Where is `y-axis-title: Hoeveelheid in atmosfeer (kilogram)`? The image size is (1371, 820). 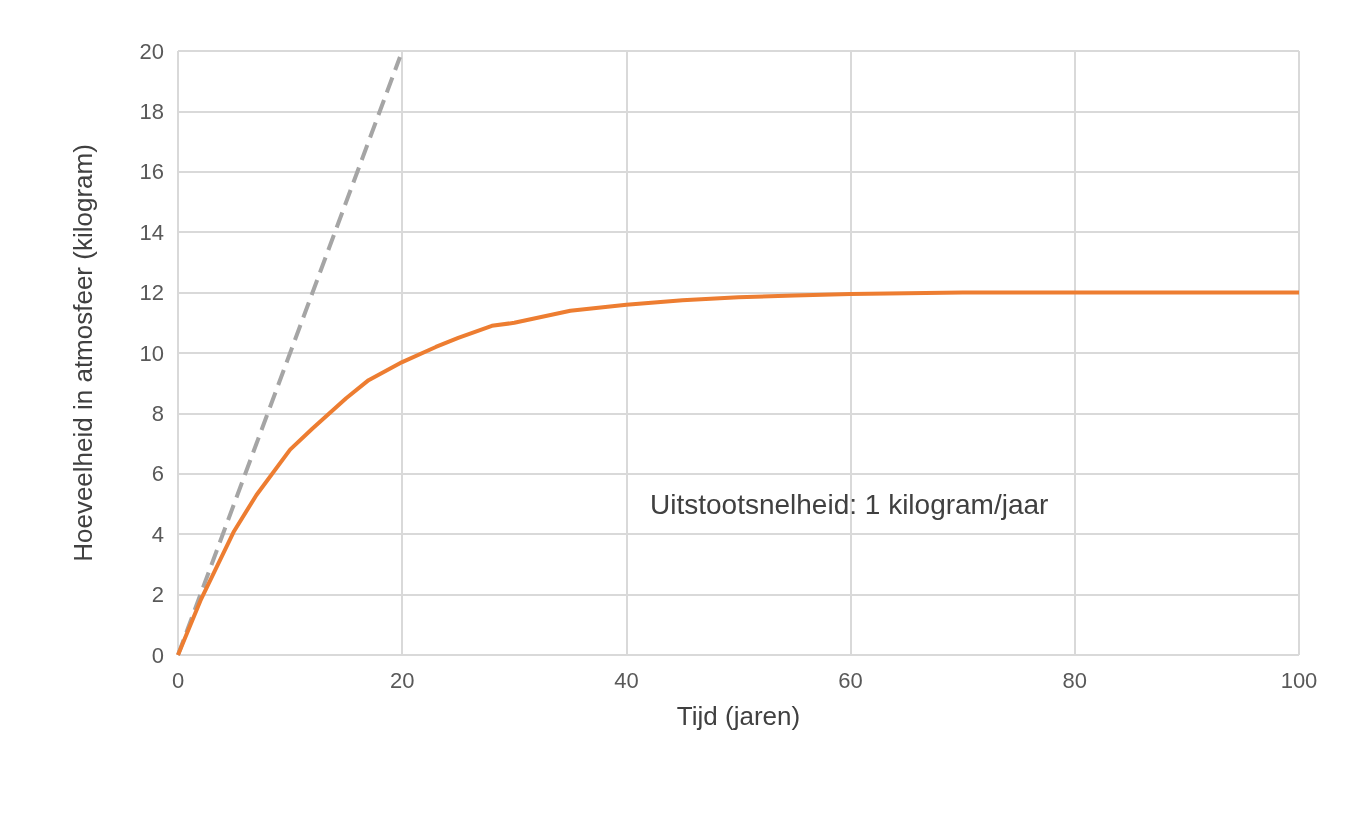
y-axis-title: Hoeveelheid in atmosfeer (kilogram) is located at coordinates (83, 353).